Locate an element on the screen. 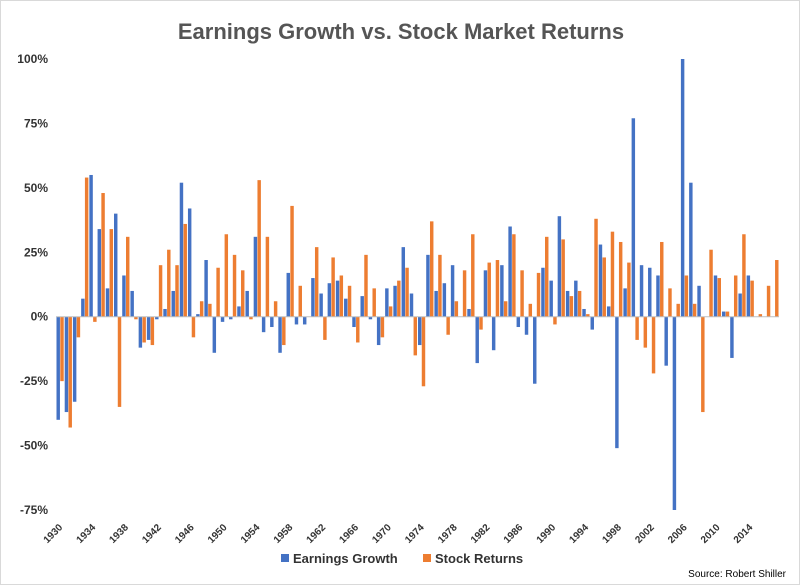 The image size is (800, 586). y-tick-label: 0% is located at coordinates (40, 317).